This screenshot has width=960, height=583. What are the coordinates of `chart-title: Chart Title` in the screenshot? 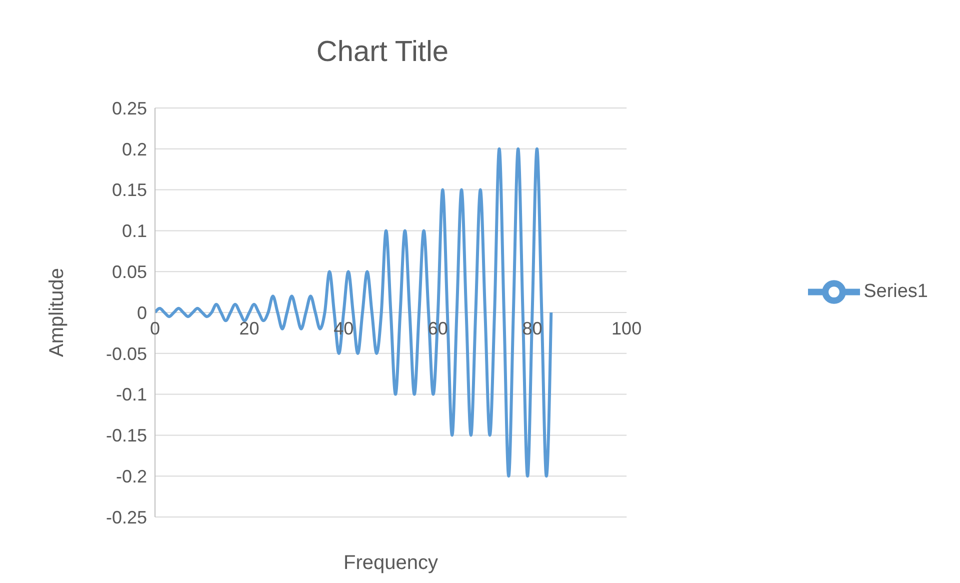 It's located at (382, 52).